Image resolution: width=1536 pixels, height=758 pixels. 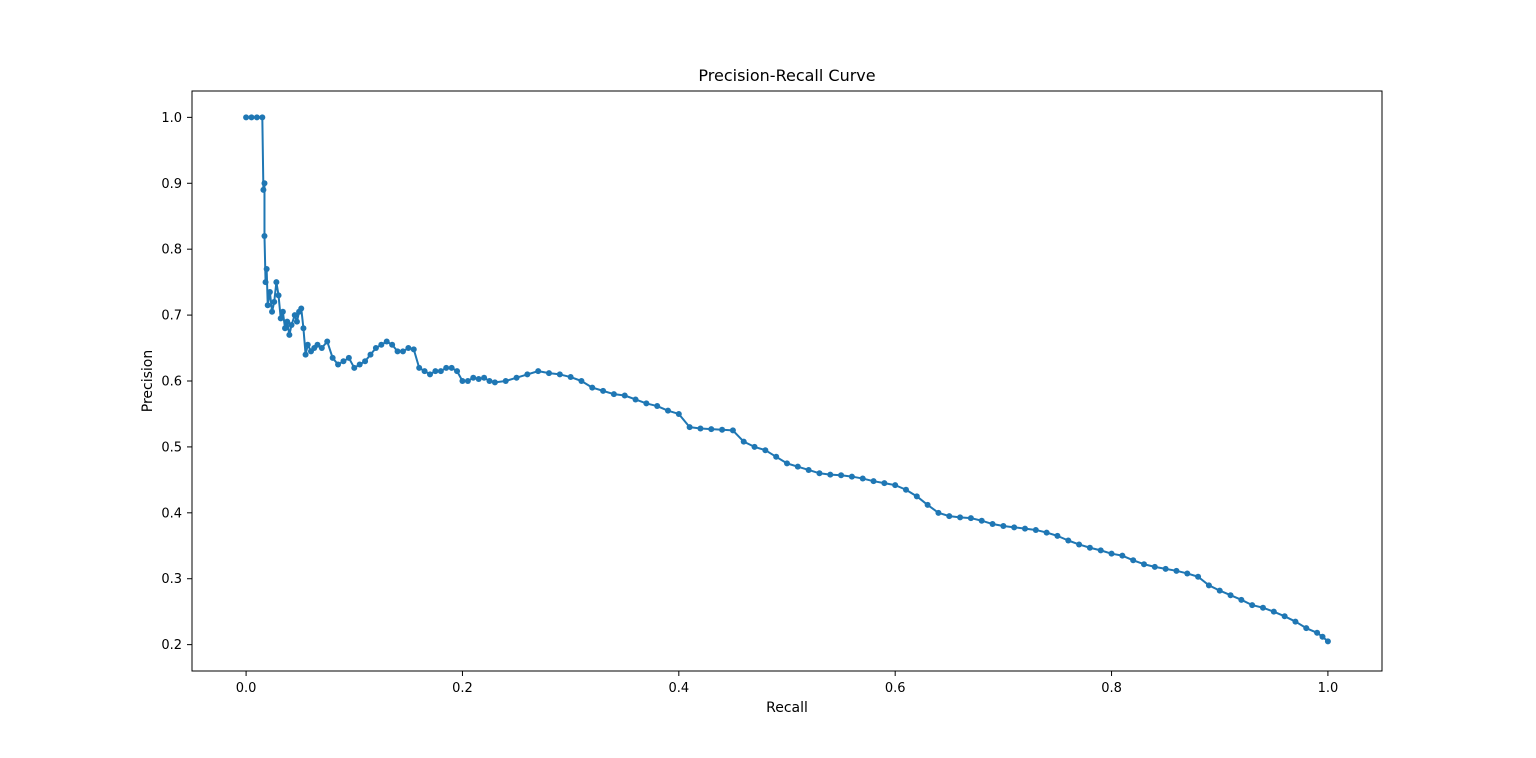 I want to click on y-axis-label: Precision, so click(x=148, y=381).